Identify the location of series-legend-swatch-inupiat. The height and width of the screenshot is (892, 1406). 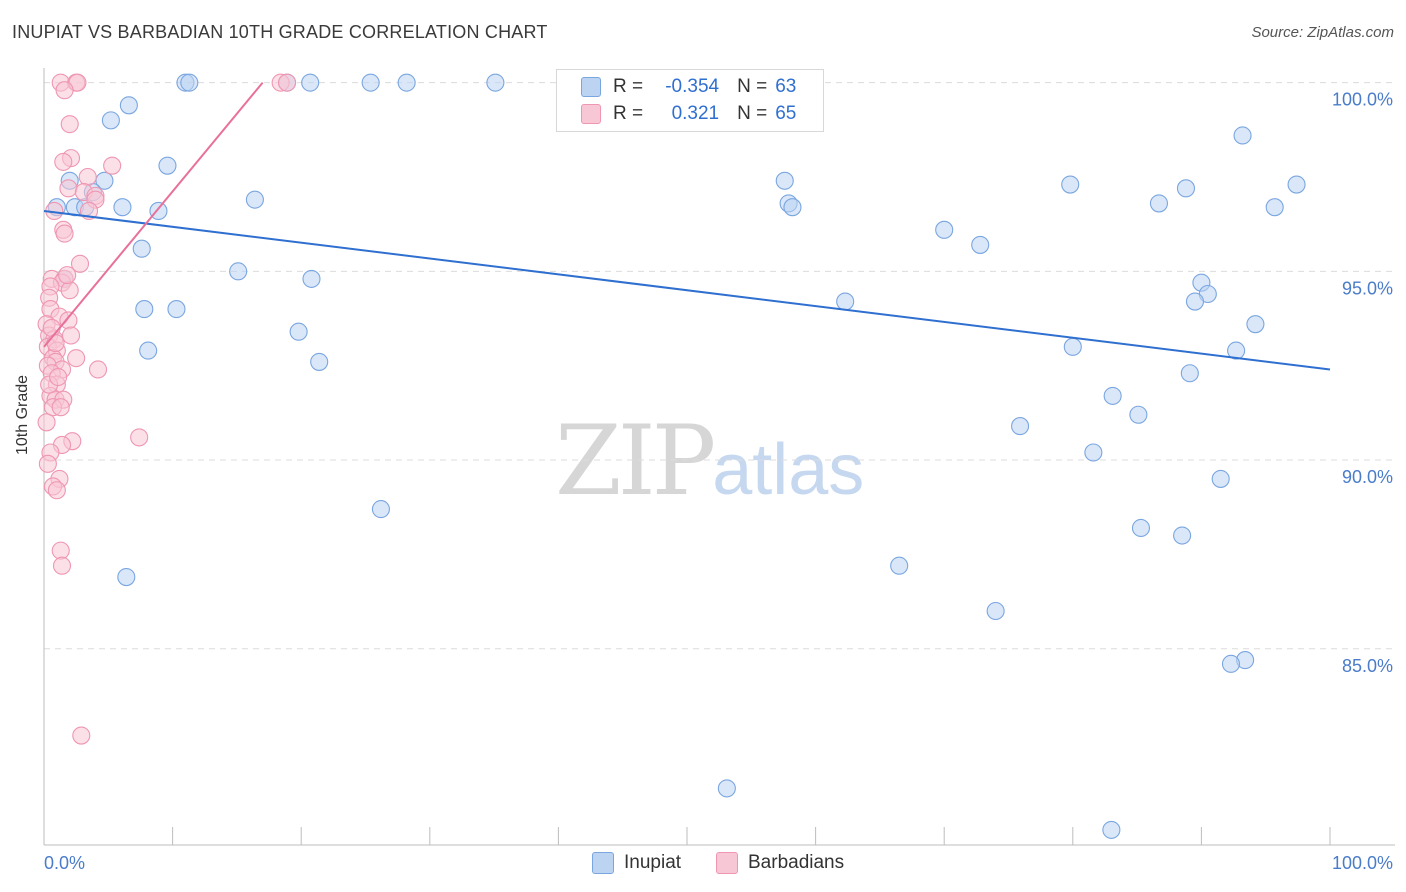
(603, 863).